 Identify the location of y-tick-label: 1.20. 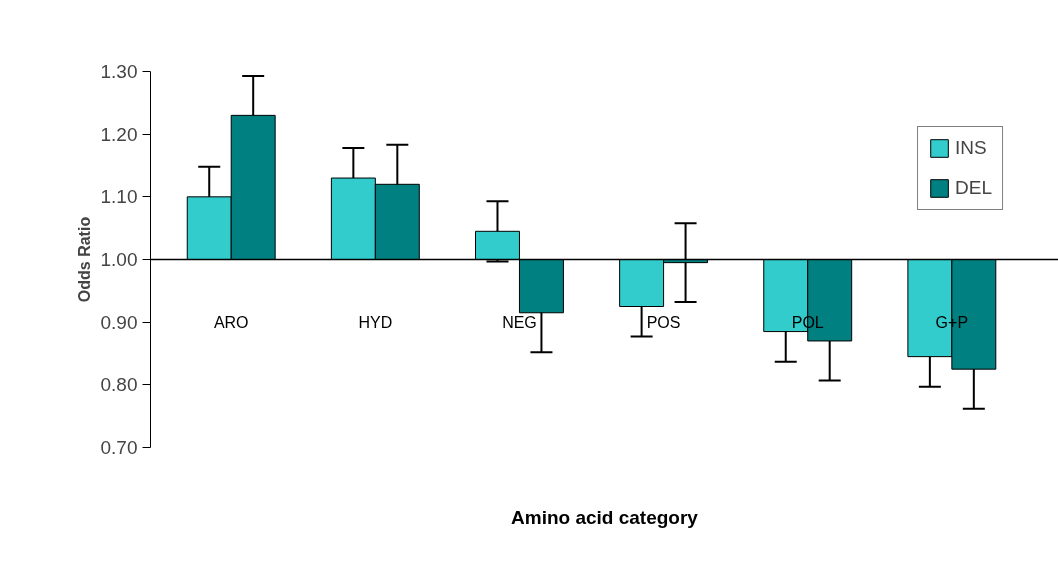
(119, 134).